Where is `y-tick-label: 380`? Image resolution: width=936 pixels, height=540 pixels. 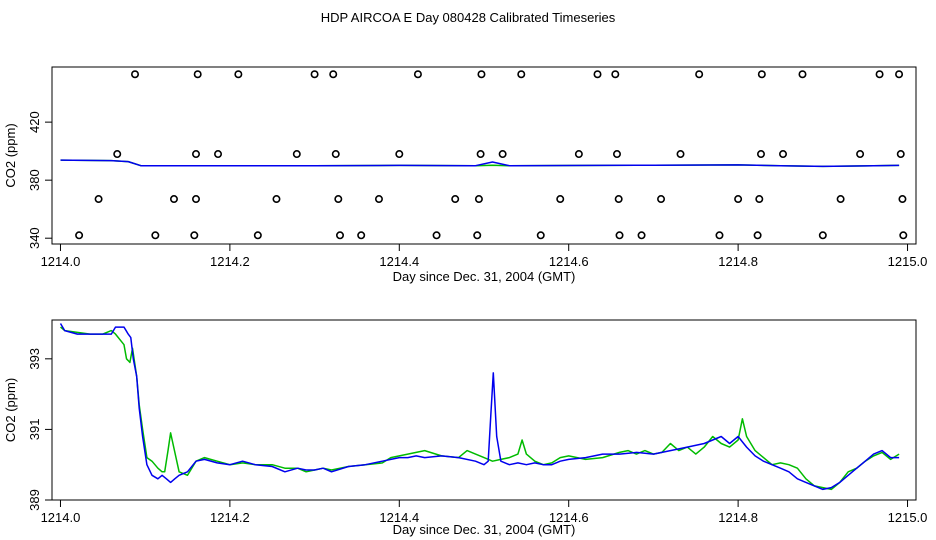
y-tick-label: 380 is located at coordinates (34, 180).